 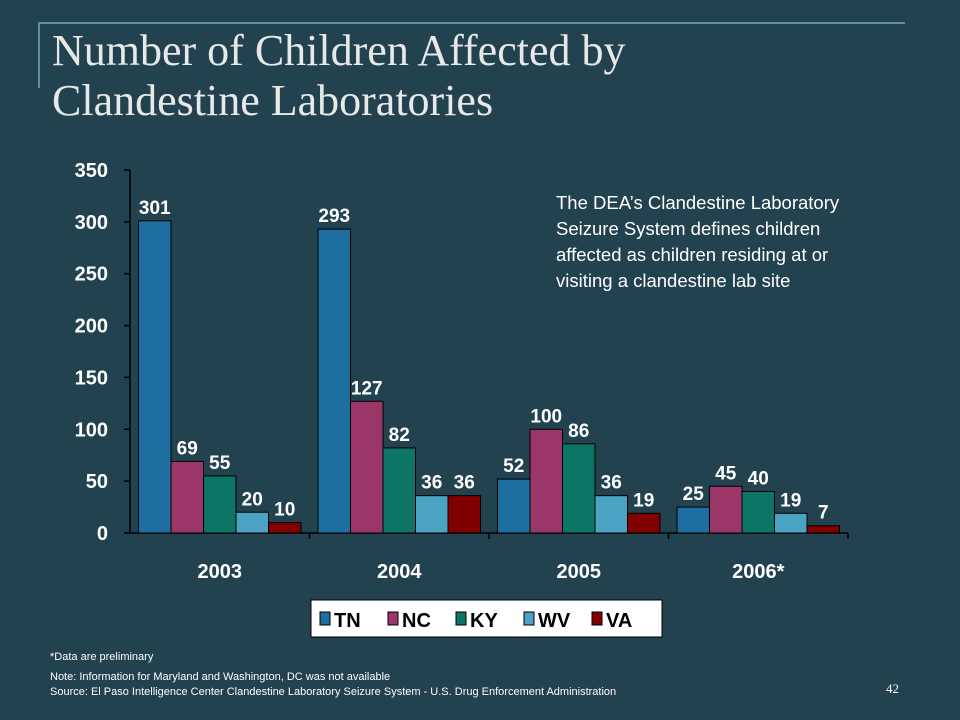 I want to click on data-label: 82, so click(x=399, y=435).